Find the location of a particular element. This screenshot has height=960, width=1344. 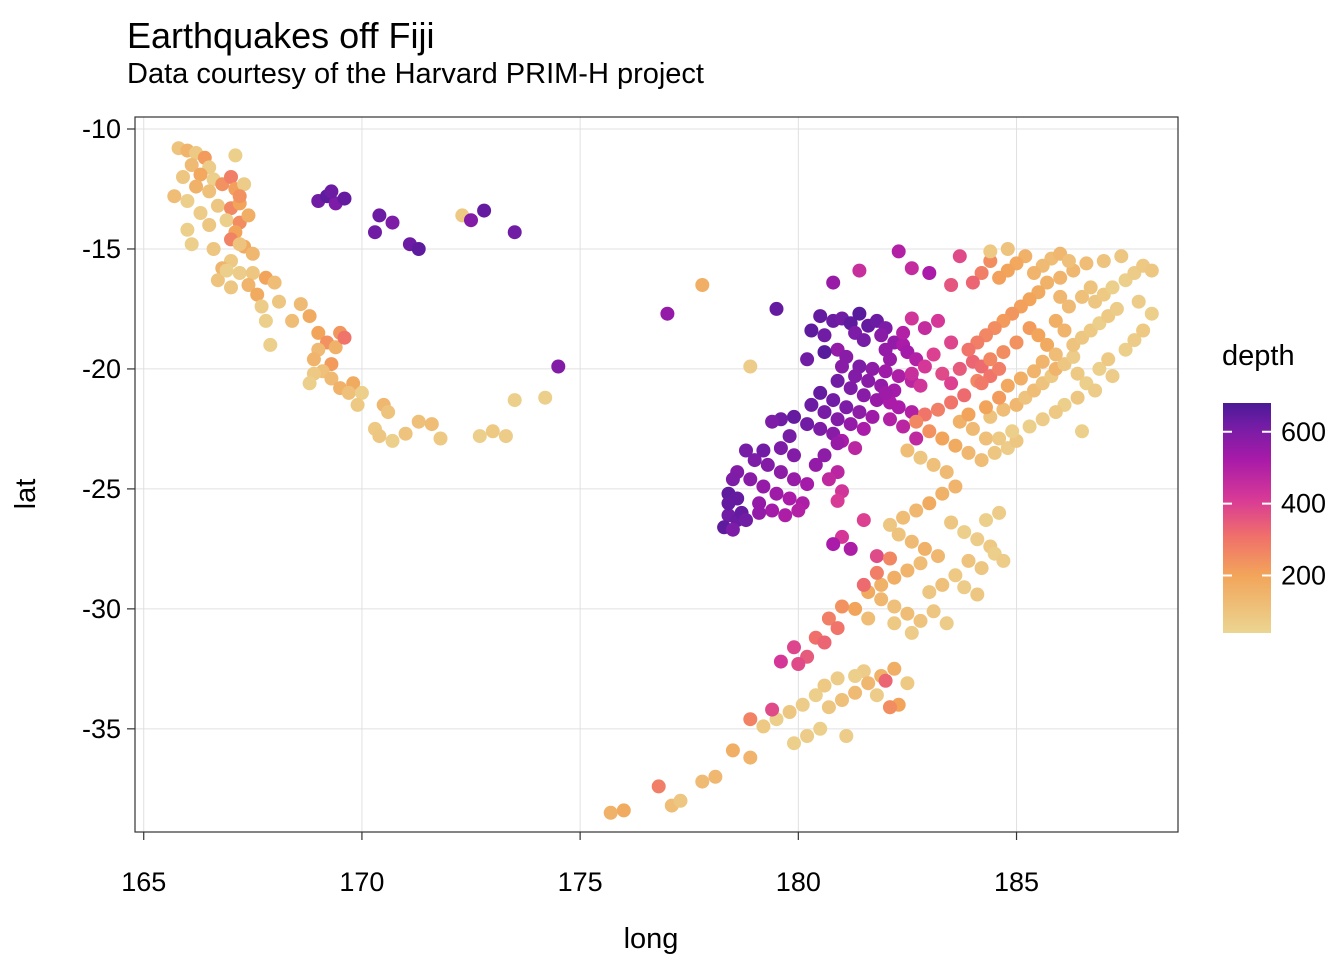

legend-tick-label: 600 is located at coordinates (1303, 432).